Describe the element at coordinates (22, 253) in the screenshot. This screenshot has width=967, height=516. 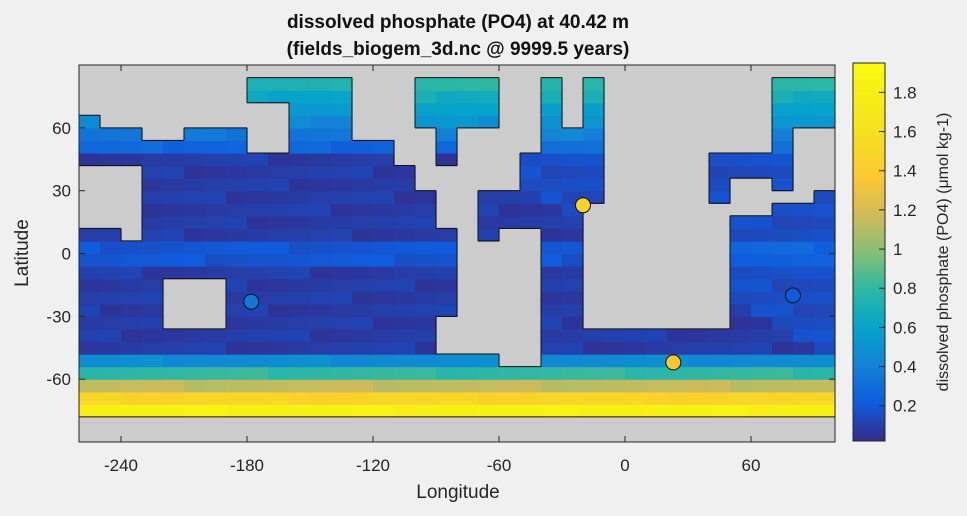
I see `y-axis-label: Latitude` at that location.